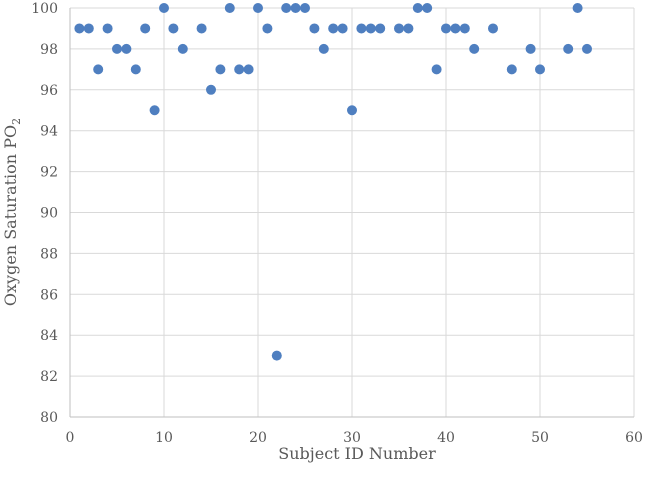 Image resolution: width=646 pixels, height=491 pixels. I want to click on x-tick-label: 30, so click(352, 438).